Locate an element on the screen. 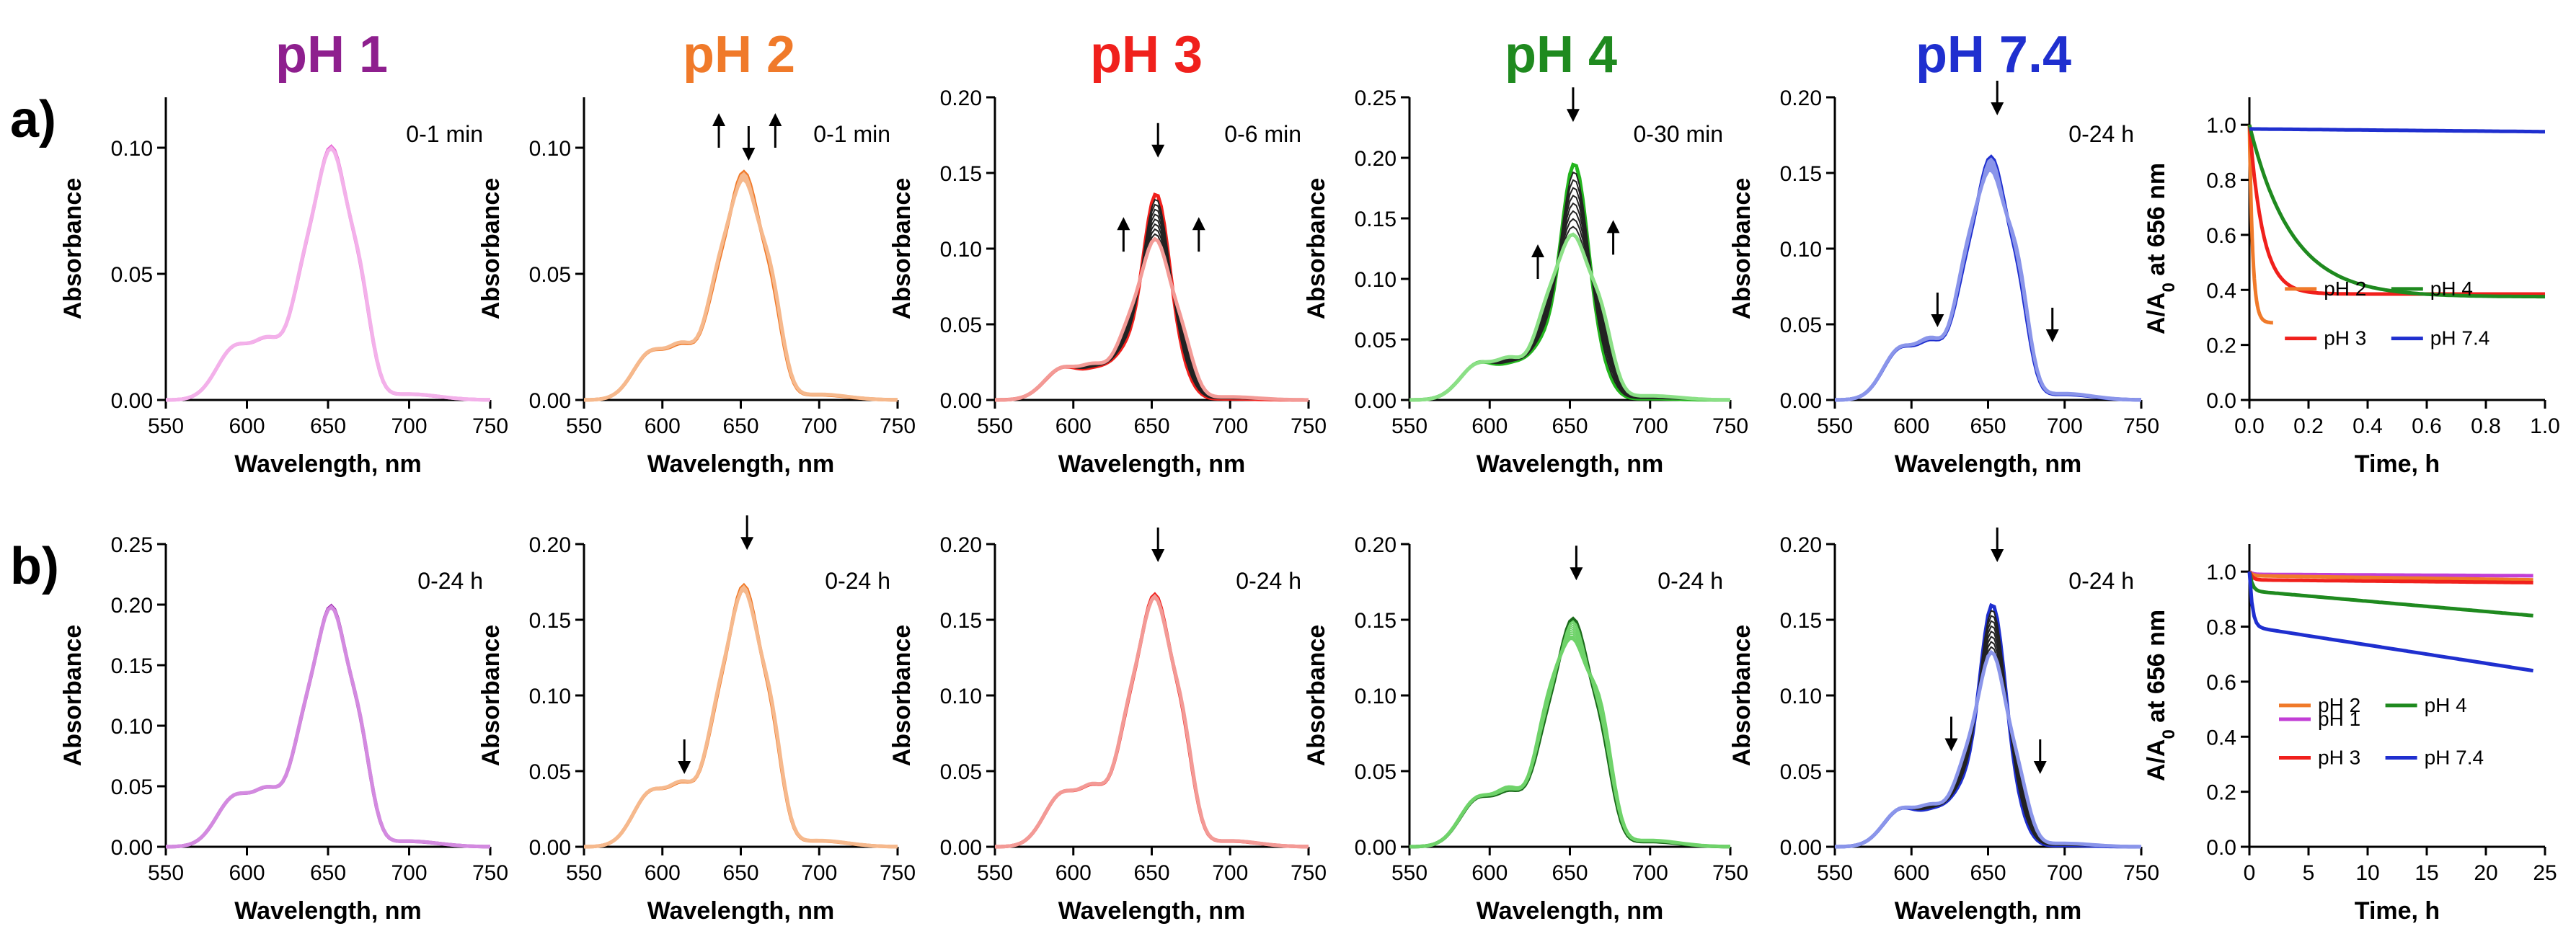 This screenshot has height=952, width=2576. legend-label: pH 7.4 is located at coordinates (2454, 757).